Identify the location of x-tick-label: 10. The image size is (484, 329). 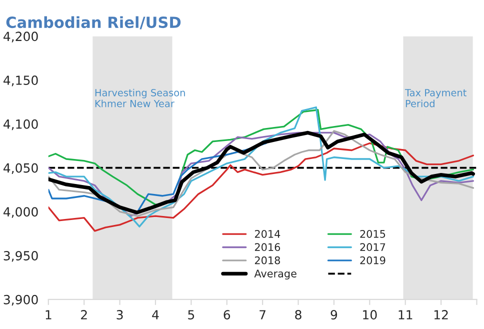
(370, 315).